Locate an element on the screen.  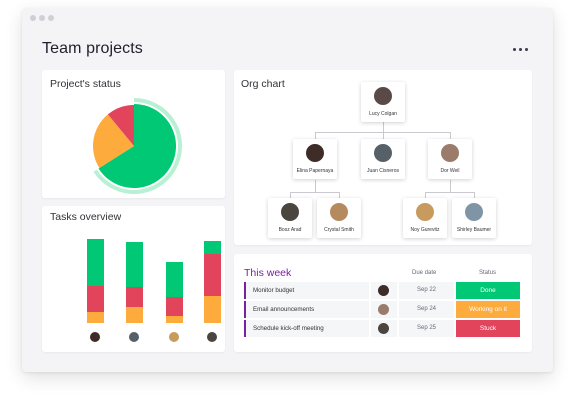
org-node-root: Lucy Colgan is located at coordinates (383, 102).